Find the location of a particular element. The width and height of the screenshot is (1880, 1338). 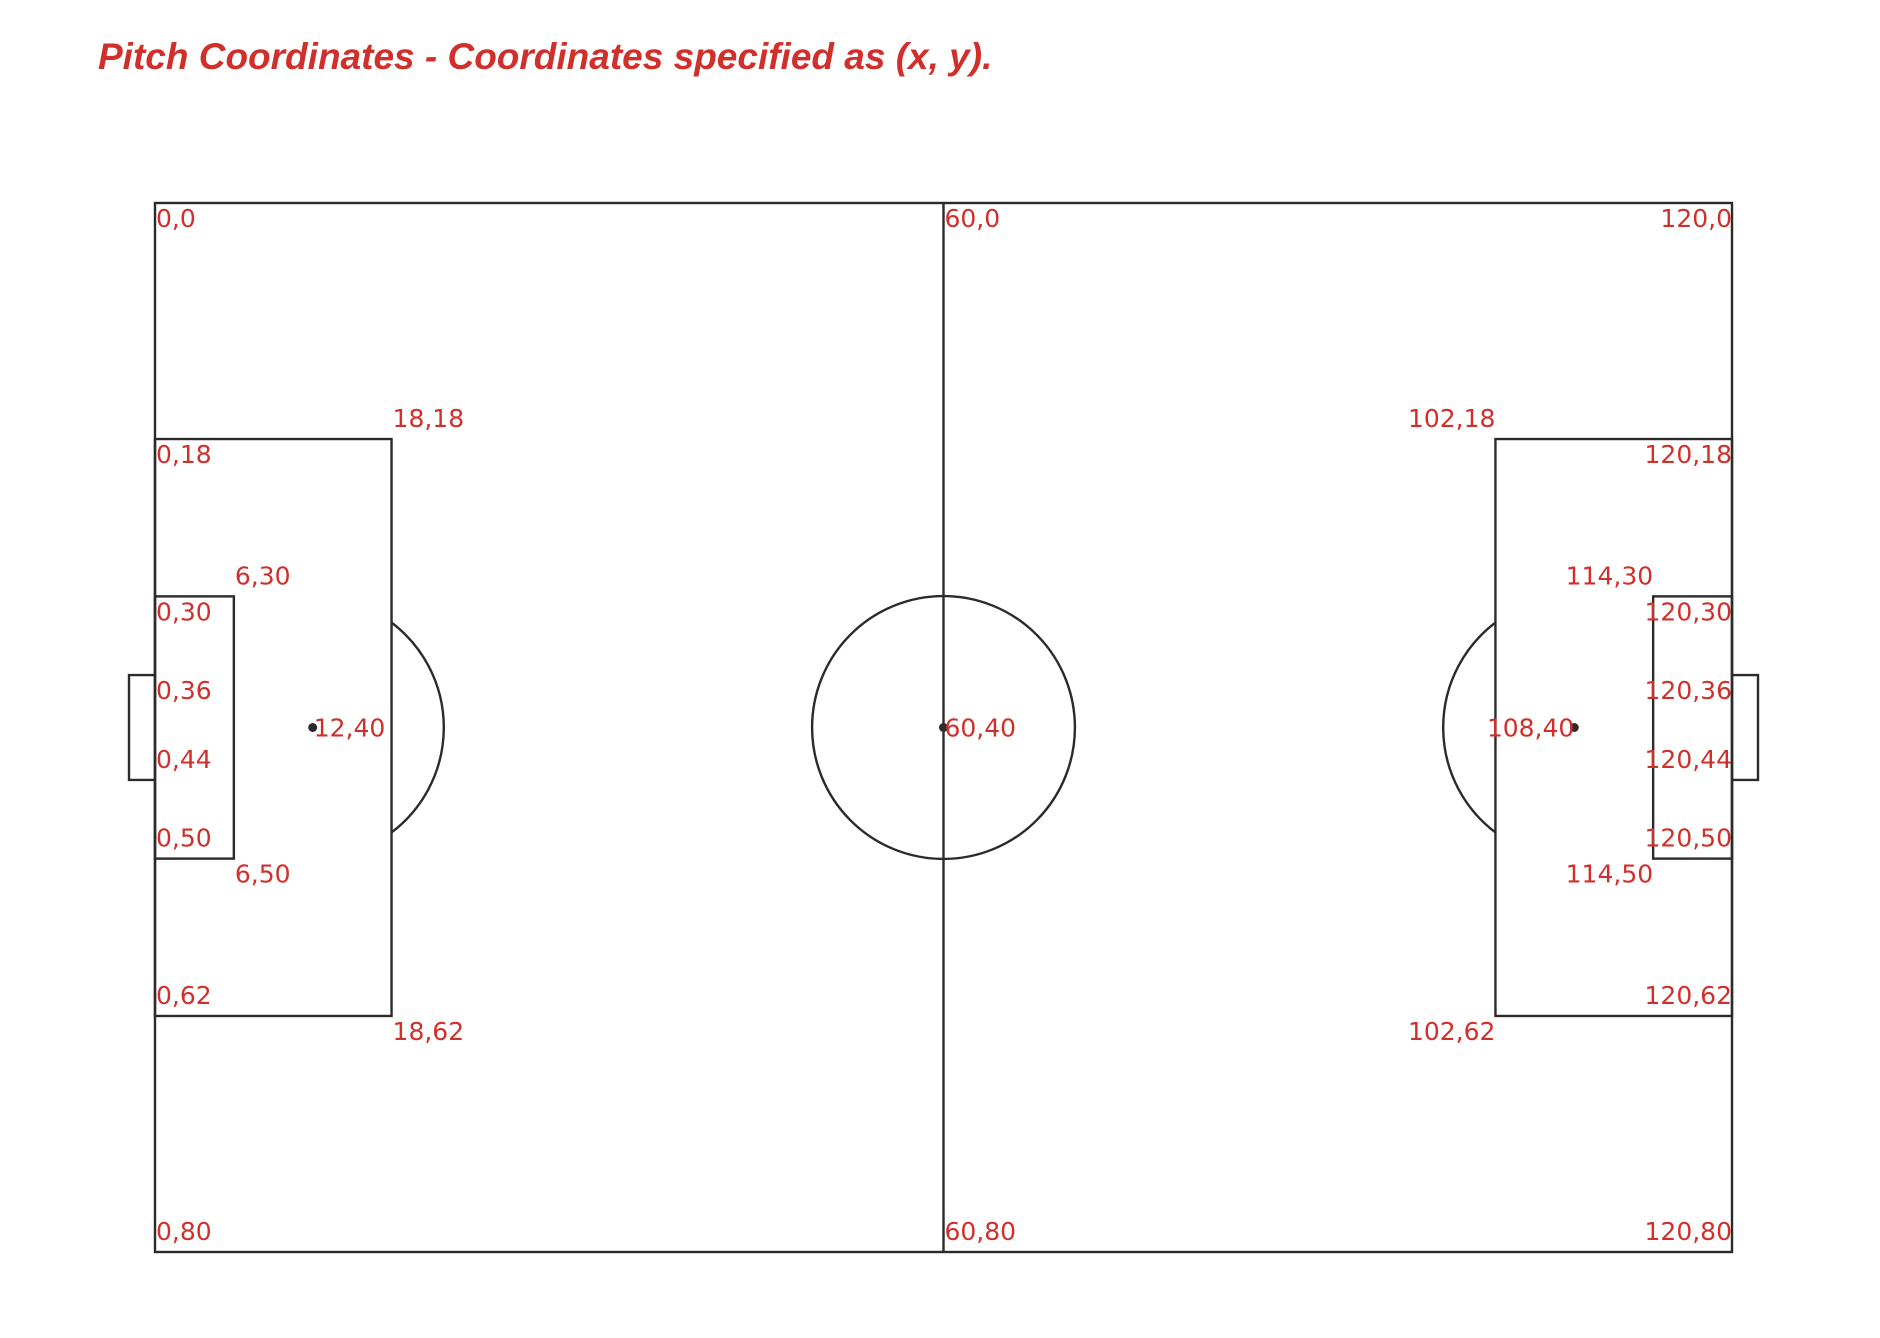

coordinate-label: 120,36 is located at coordinates (1688, 690).